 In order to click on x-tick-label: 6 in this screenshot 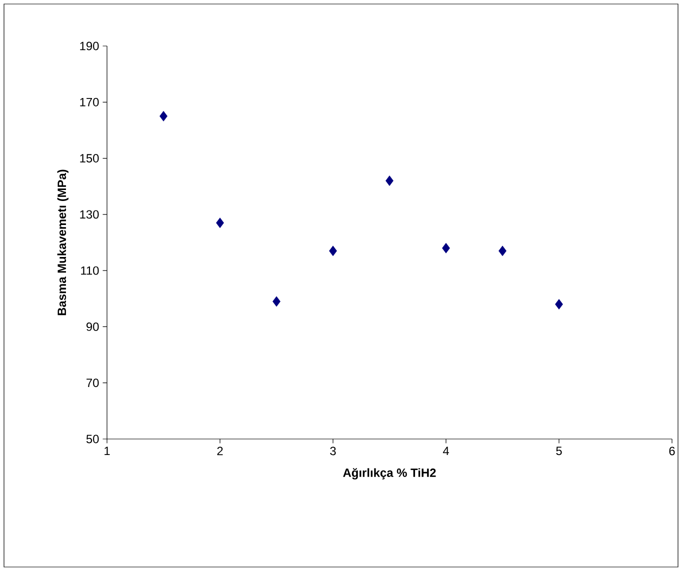, I will do `click(672, 451)`.